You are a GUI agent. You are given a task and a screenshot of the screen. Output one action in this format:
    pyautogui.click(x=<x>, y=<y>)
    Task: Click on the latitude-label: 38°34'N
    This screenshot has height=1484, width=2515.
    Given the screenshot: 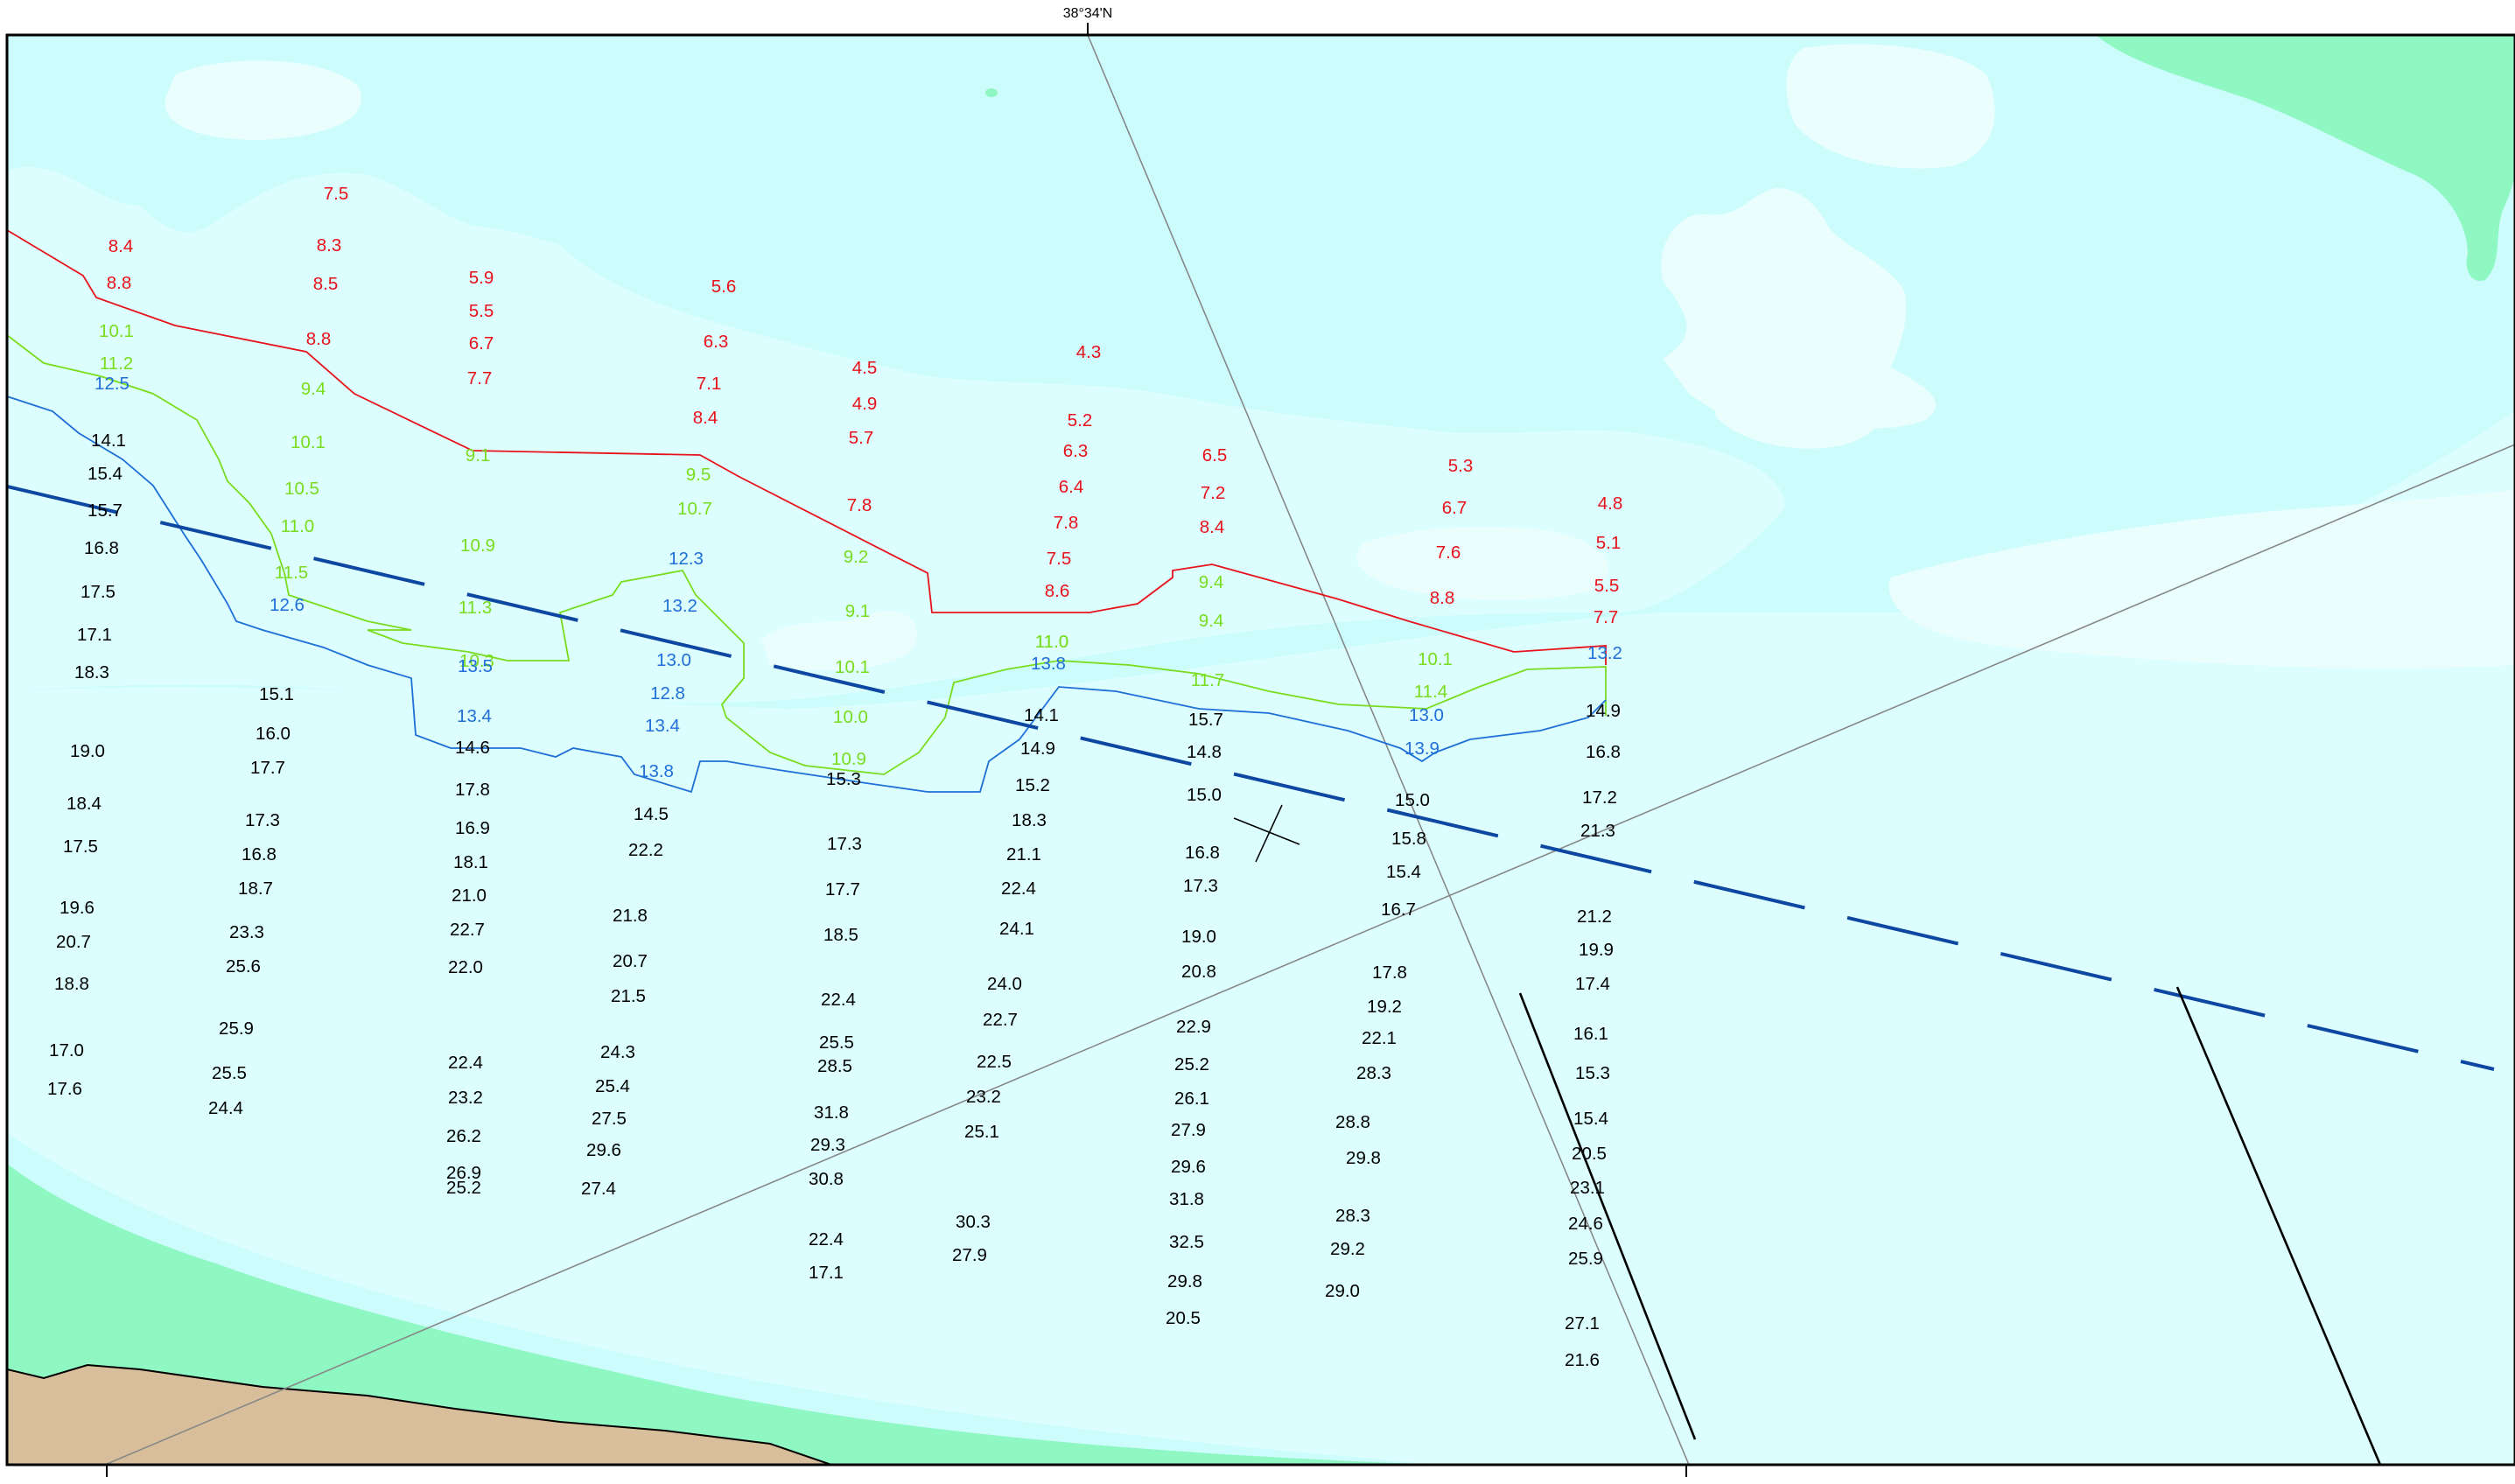 What is the action you would take?
    pyautogui.click(x=1088, y=13)
    